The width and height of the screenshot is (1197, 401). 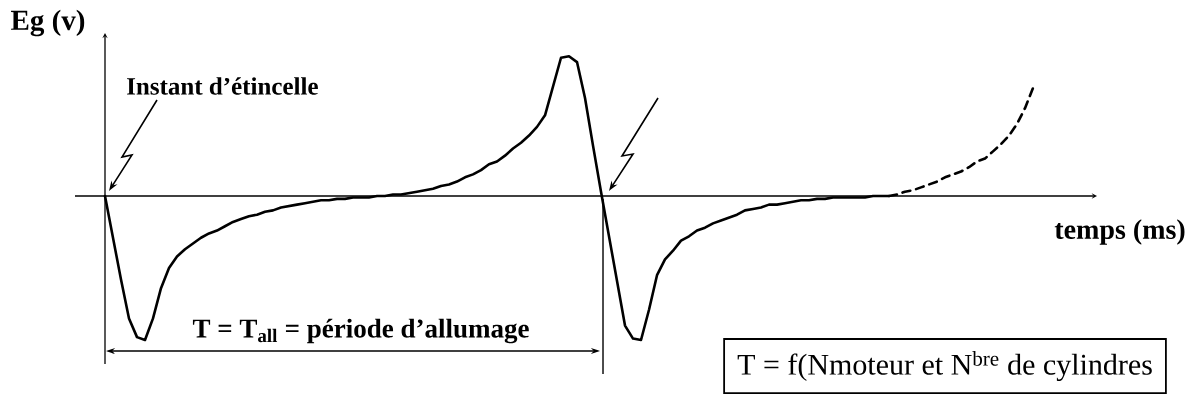 What do you see at coordinates (944, 366) in the screenshot?
I see `text: T = f(Nmoteur et N$^{bre}$ de cylindres` at bounding box center [944, 366].